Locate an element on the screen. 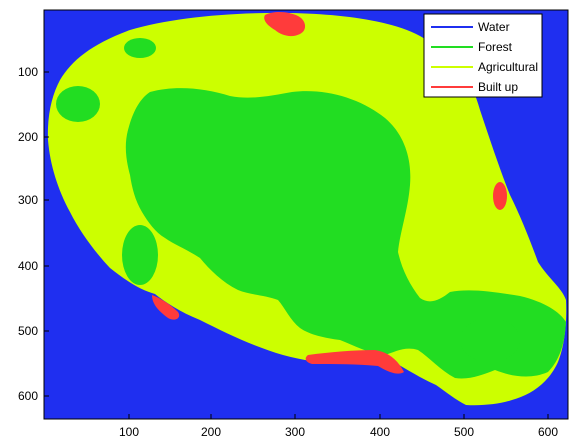 The image size is (569, 446). forest-patch-north is located at coordinates (140, 48).